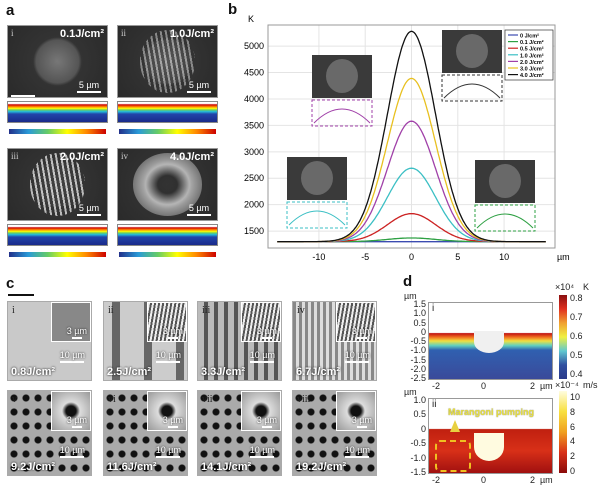  What do you see at coordinates (254, 125) in the screenshot?
I see `y-tick-label: 3500` at bounding box center [254, 125].